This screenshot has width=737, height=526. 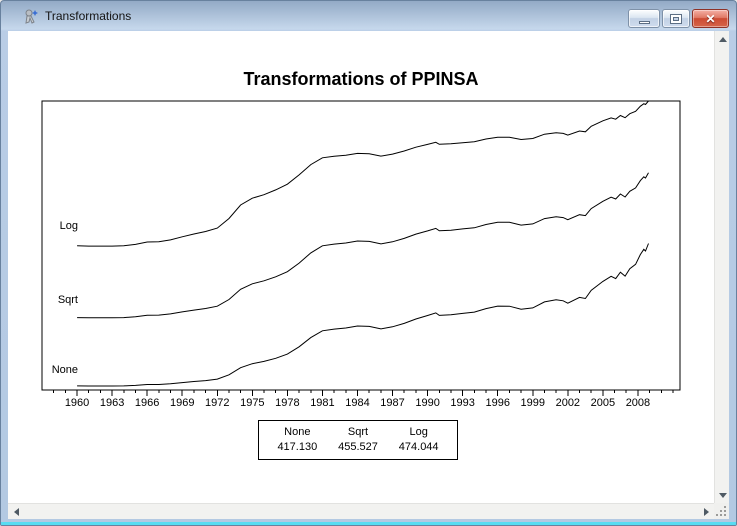 What do you see at coordinates (358, 447) in the screenshot?
I see `stats-value-sqrt: 455.527` at bounding box center [358, 447].